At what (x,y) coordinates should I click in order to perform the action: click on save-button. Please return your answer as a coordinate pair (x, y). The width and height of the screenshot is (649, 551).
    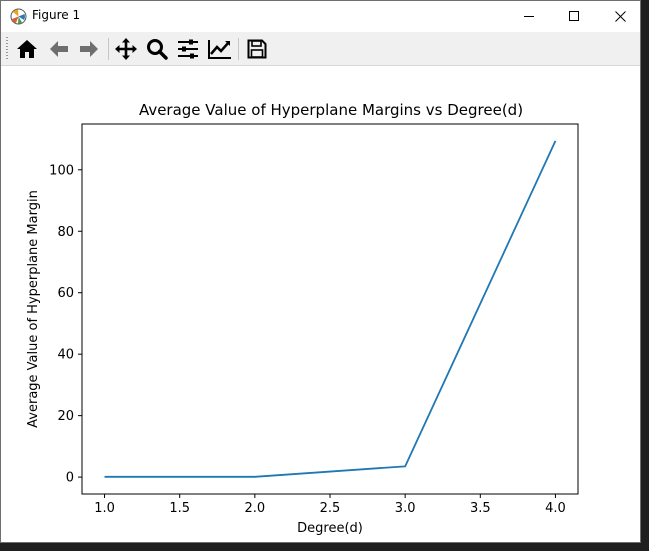
    Looking at the image, I should click on (257, 49).